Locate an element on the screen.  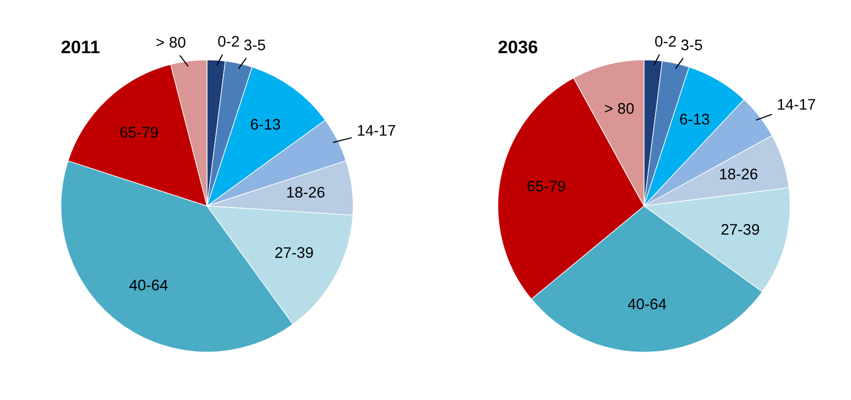
chart-title: 2036 is located at coordinates (518, 47).